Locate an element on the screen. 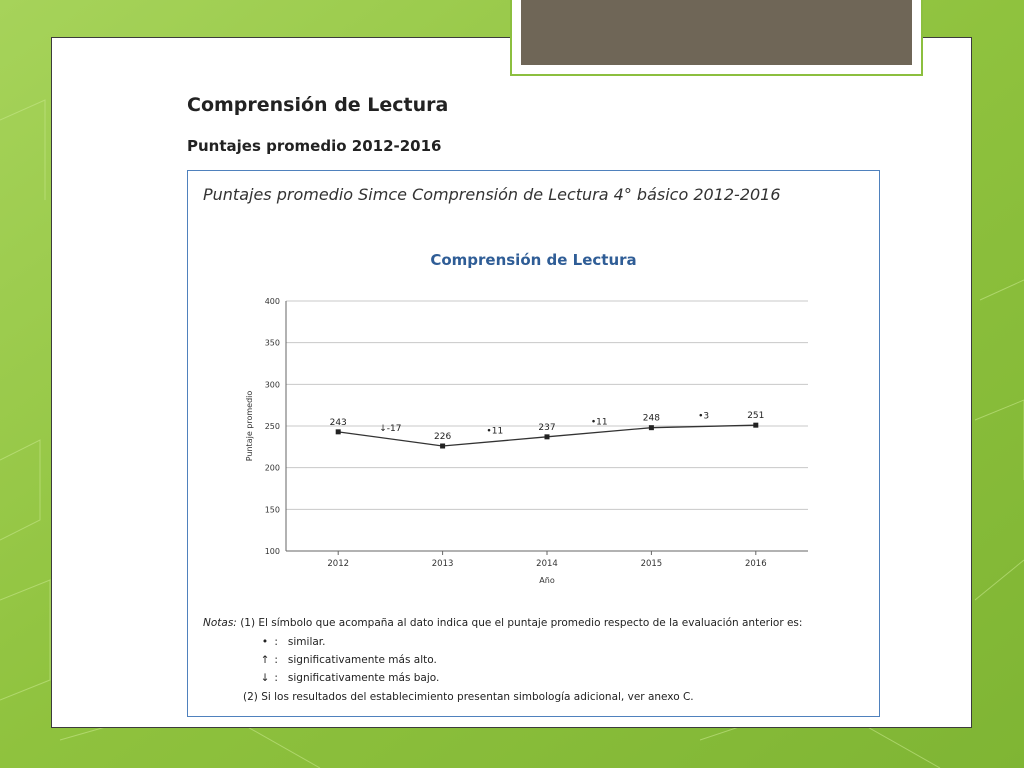 The height and width of the screenshot is (768, 1024). x-axis-label: Año is located at coordinates (547, 580).